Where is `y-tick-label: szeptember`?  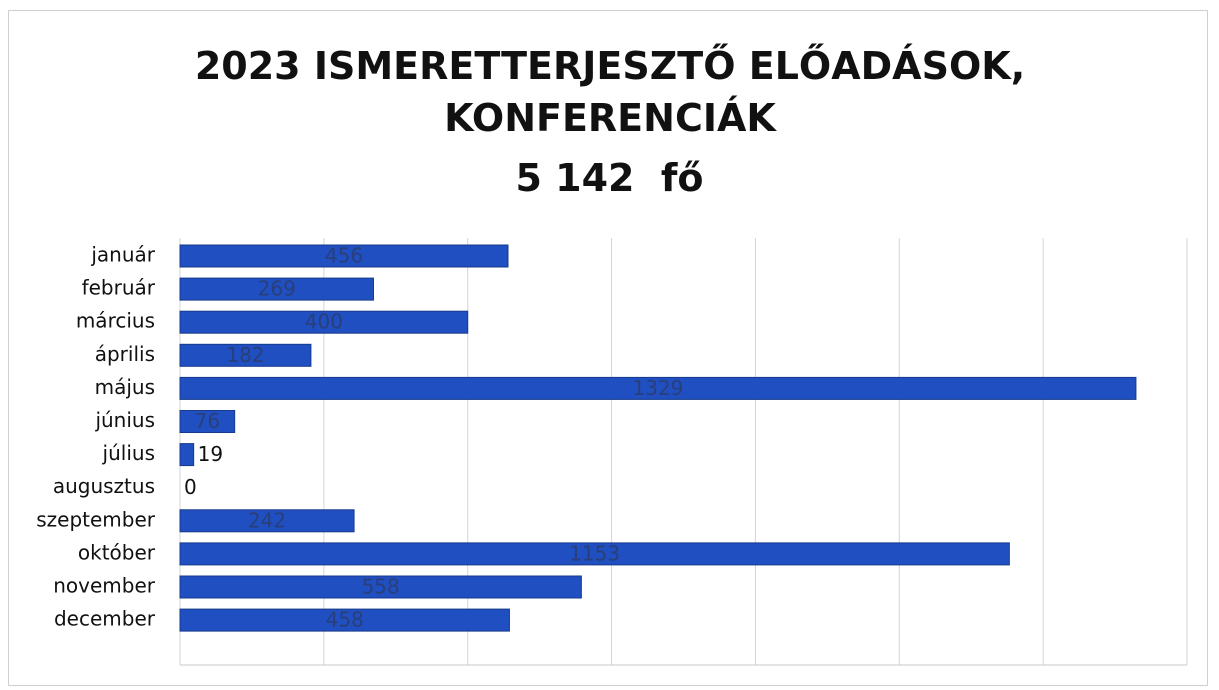 y-tick-label: szeptember is located at coordinates (96, 519).